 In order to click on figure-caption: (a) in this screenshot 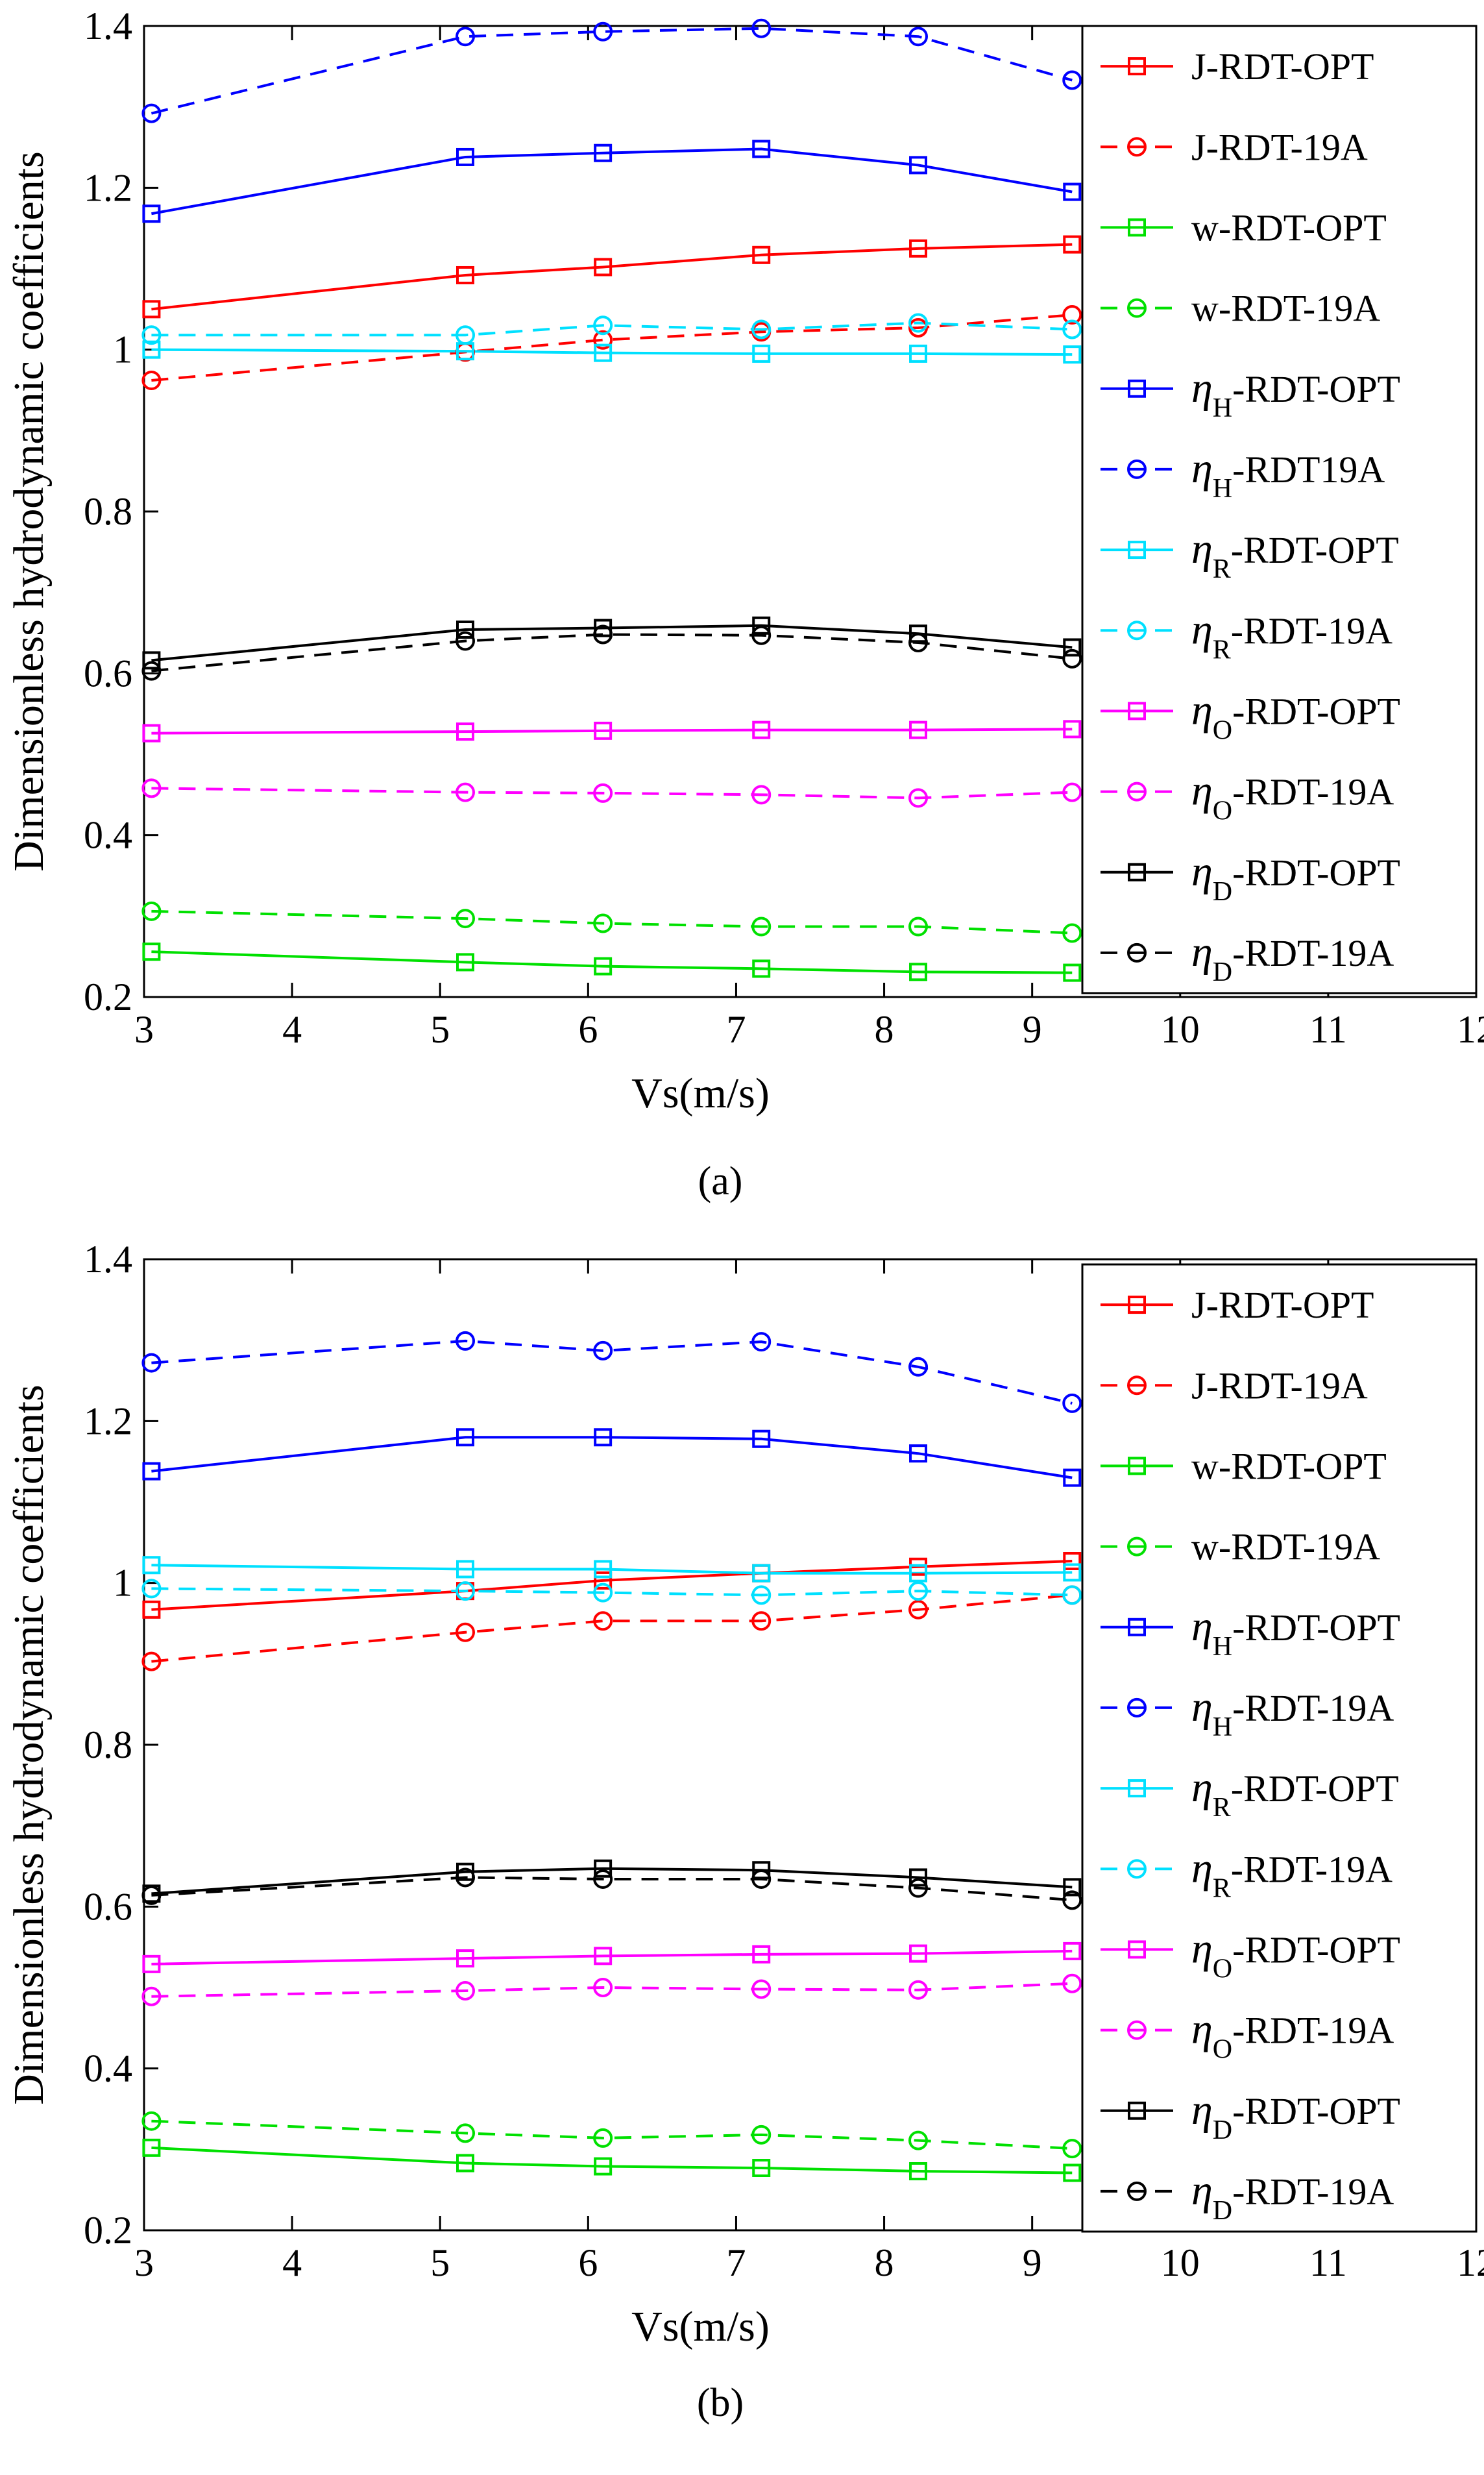, I will do `click(720, 1181)`.